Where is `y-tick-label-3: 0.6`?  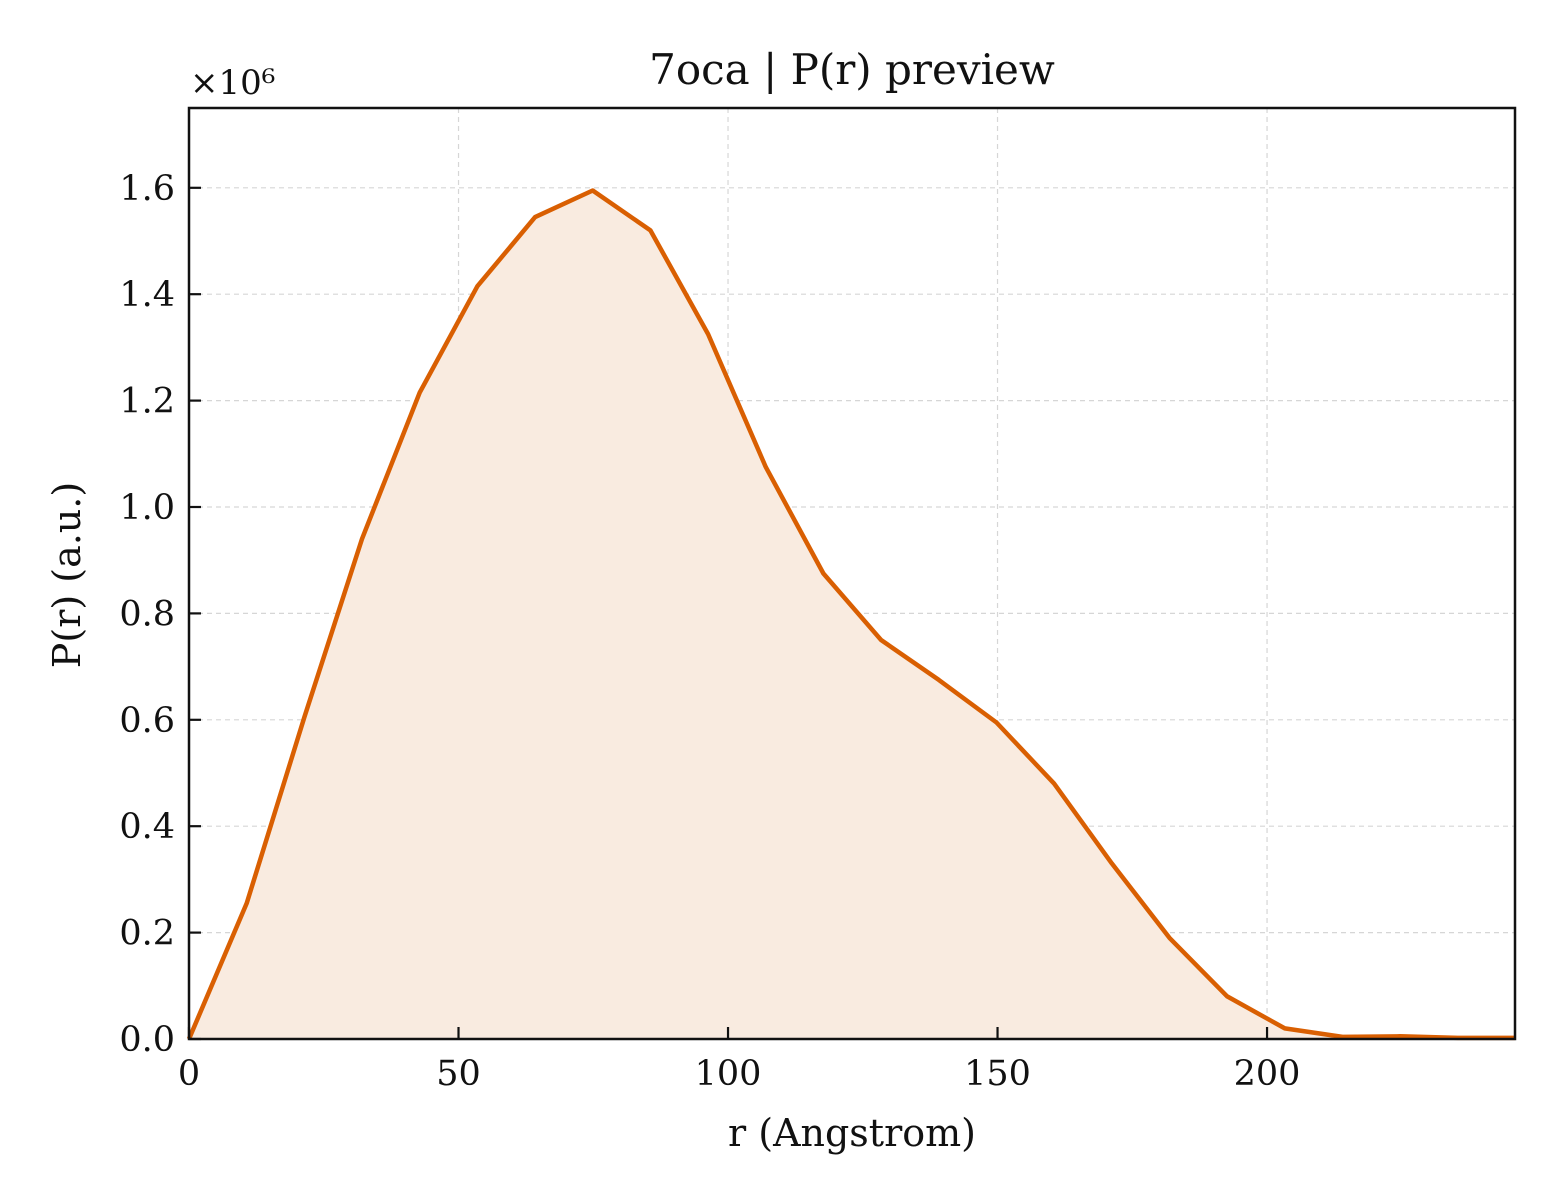 y-tick-label-3: 0.6 is located at coordinates (147, 721).